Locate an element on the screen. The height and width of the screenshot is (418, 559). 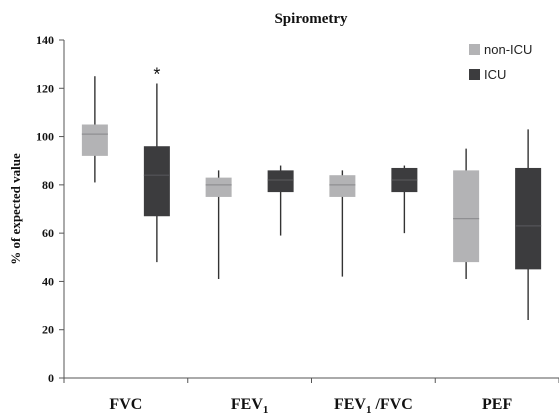
x-tick-label: PEF is located at coordinates (497, 404).